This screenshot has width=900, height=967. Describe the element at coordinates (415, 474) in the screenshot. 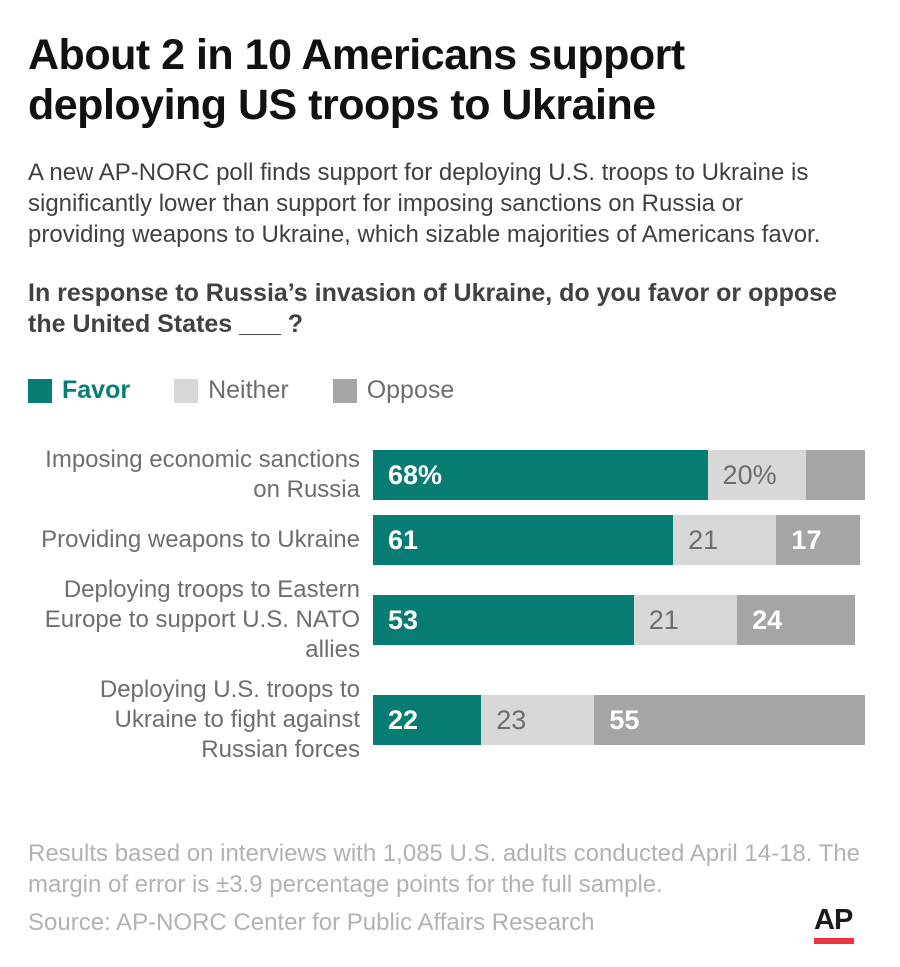

I see `bar-value-label: 68%` at that location.